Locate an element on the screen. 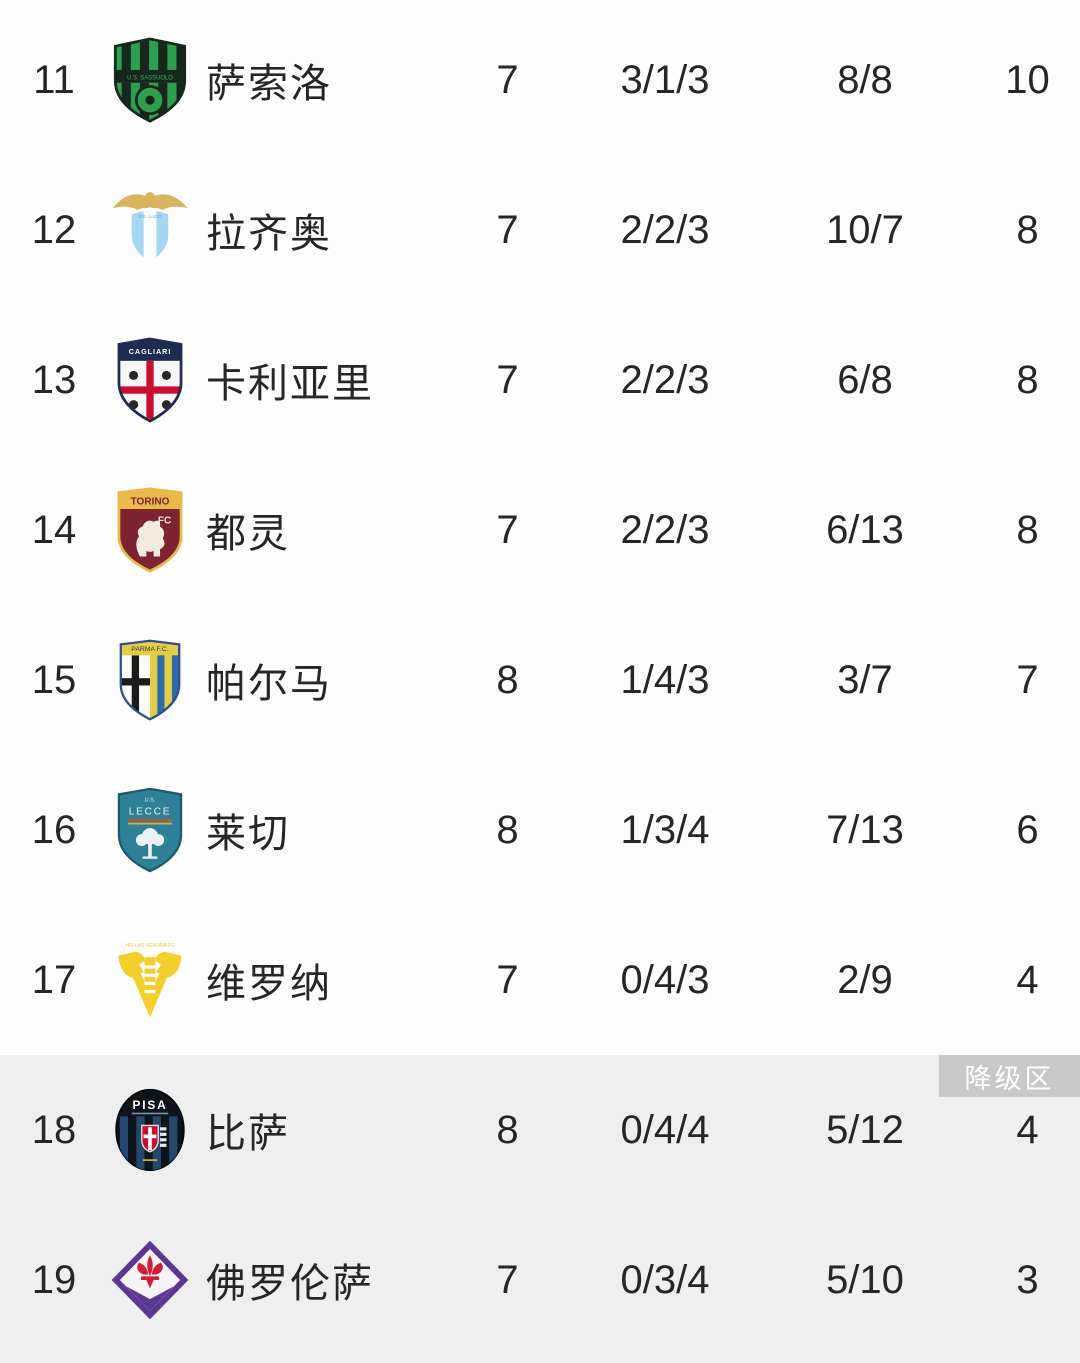 This screenshot has height=1363, width=1080. lazio-crest-icon: S.S. LAZIO is located at coordinates (150, 230).